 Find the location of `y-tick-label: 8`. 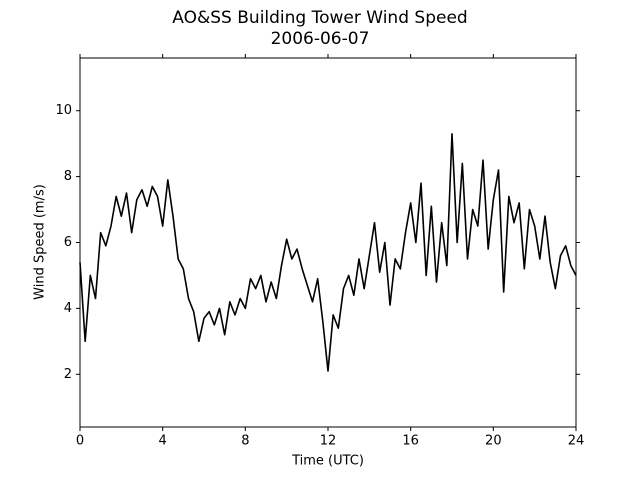

y-tick-label: 8 is located at coordinates (68, 176).